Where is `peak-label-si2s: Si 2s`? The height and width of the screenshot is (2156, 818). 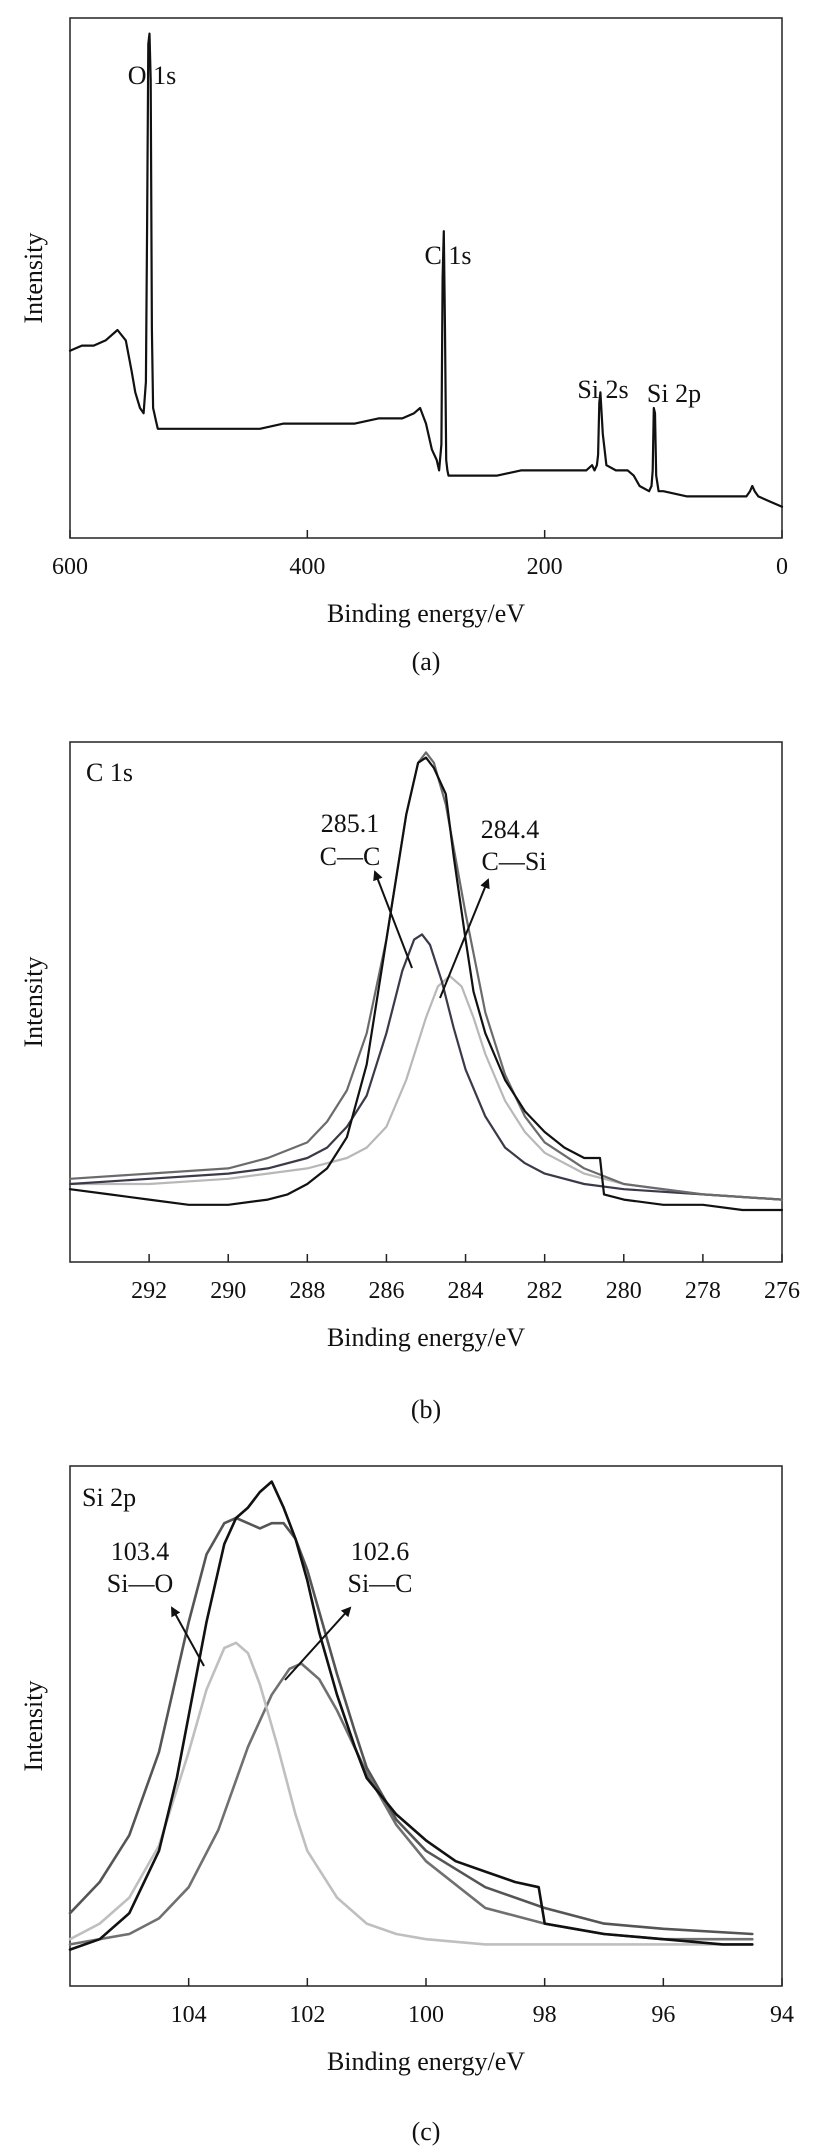
peak-label-si2s: Si 2s is located at coordinates (602, 389).